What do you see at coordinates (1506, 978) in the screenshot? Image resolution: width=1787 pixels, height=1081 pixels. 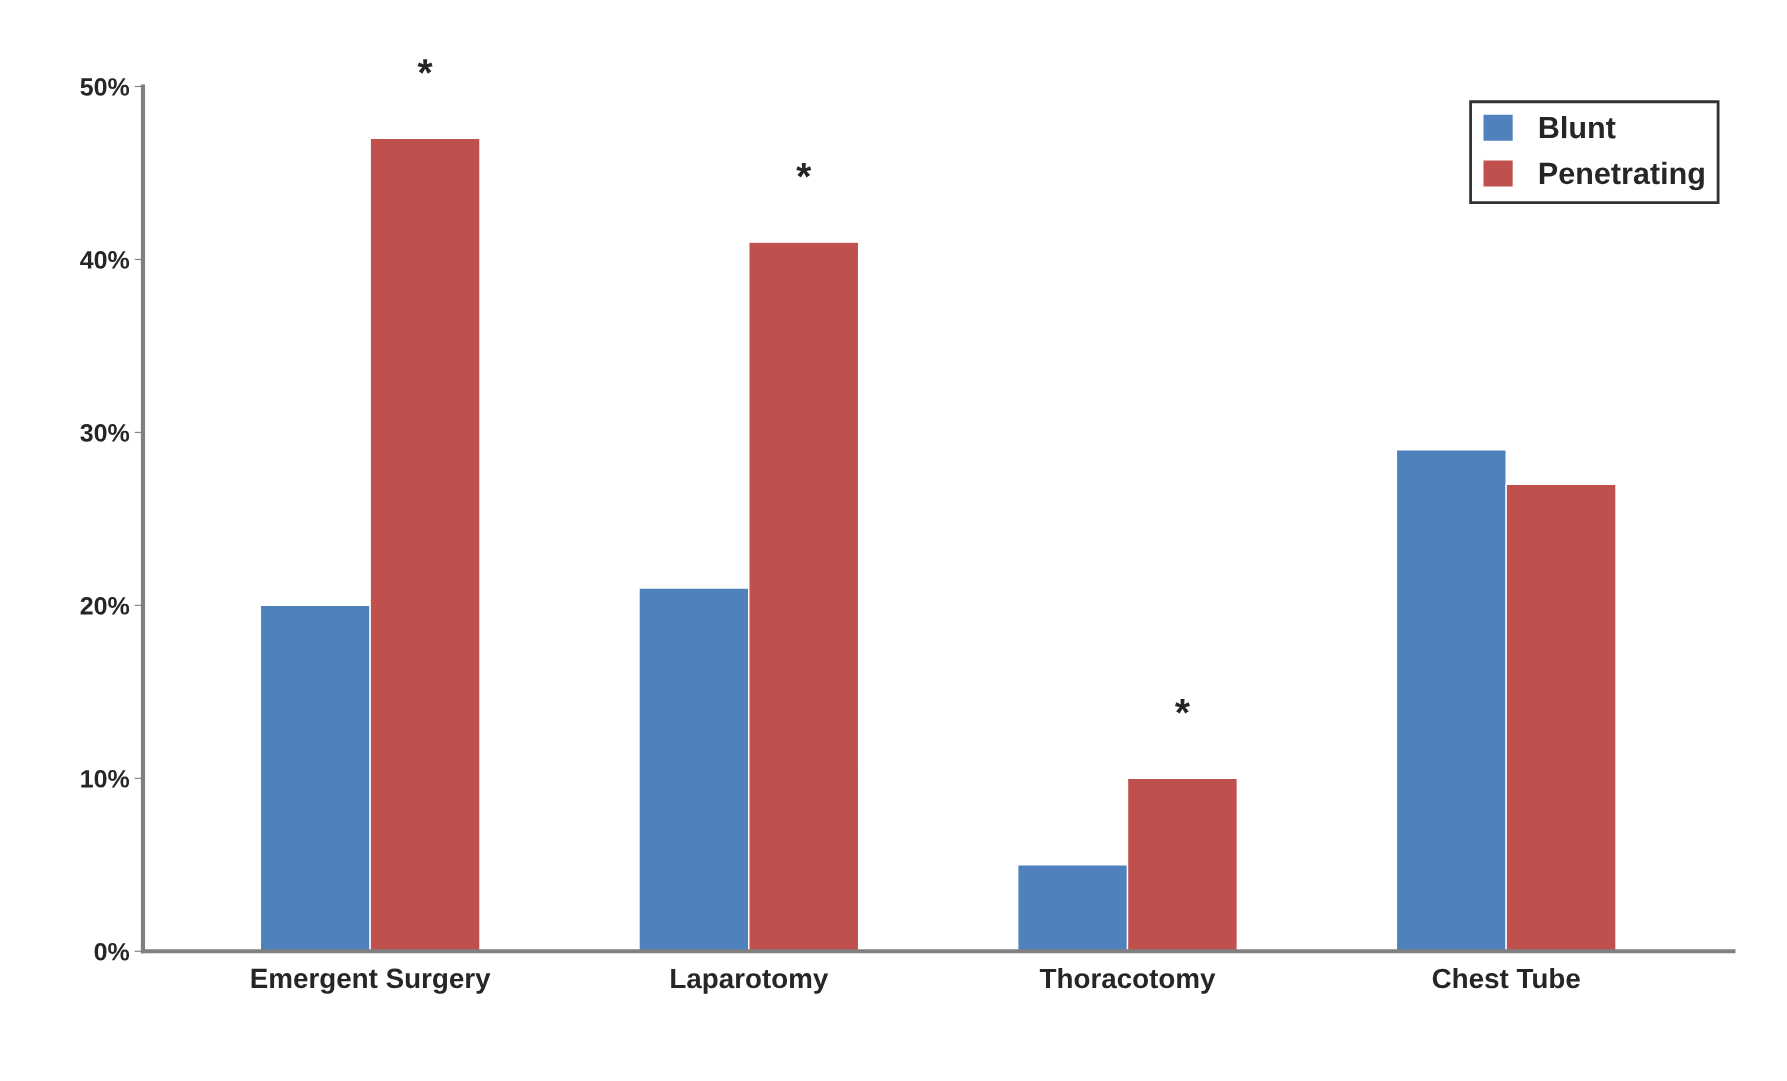 I see `x-tick-label: Chest Tube` at bounding box center [1506, 978].